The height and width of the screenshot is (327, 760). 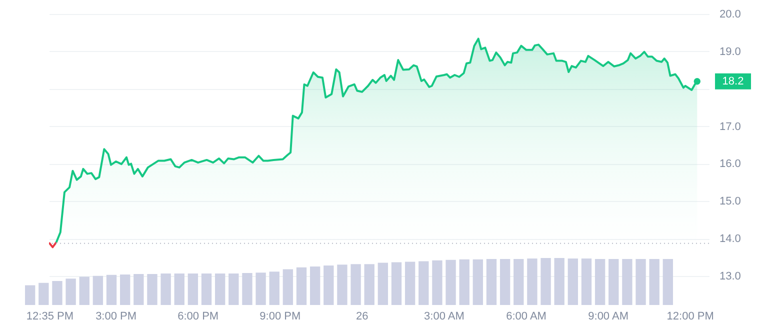 What do you see at coordinates (444, 316) in the screenshot?
I see `x-tick-label: 3:00 AM` at bounding box center [444, 316].